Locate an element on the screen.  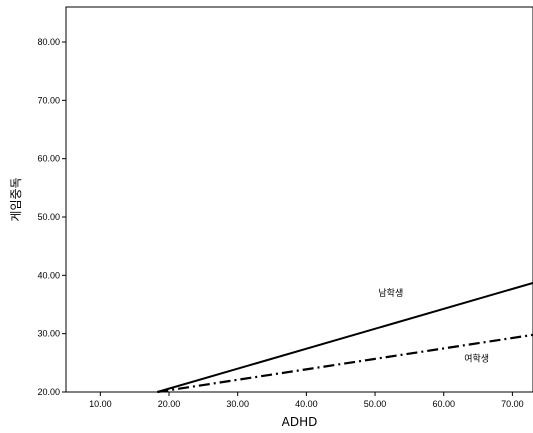
y-tick-label: 70.00 is located at coordinates (48, 100).